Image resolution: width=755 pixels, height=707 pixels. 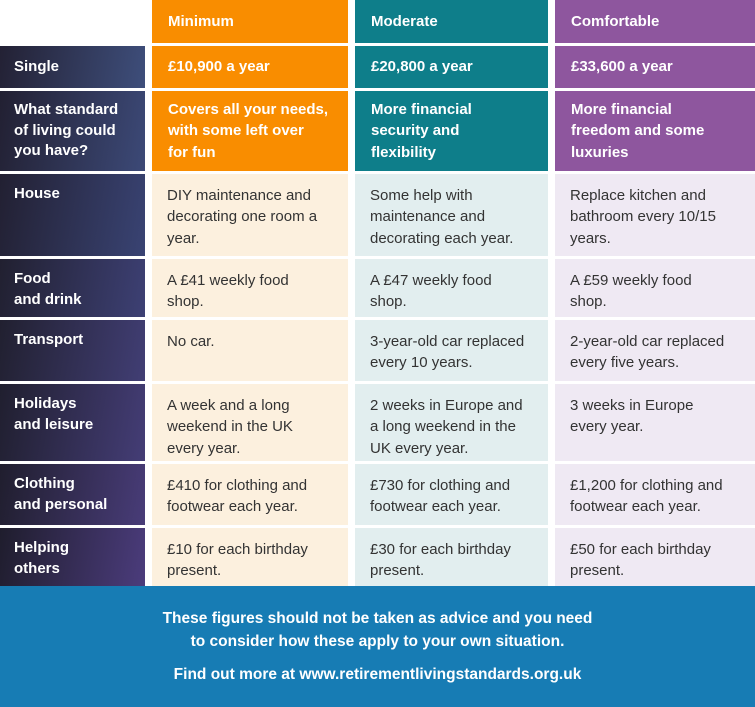 What do you see at coordinates (451, 350) in the screenshot?
I see `cell-transport-moderate: 3-year-old car replaced every 10 years.` at bounding box center [451, 350].